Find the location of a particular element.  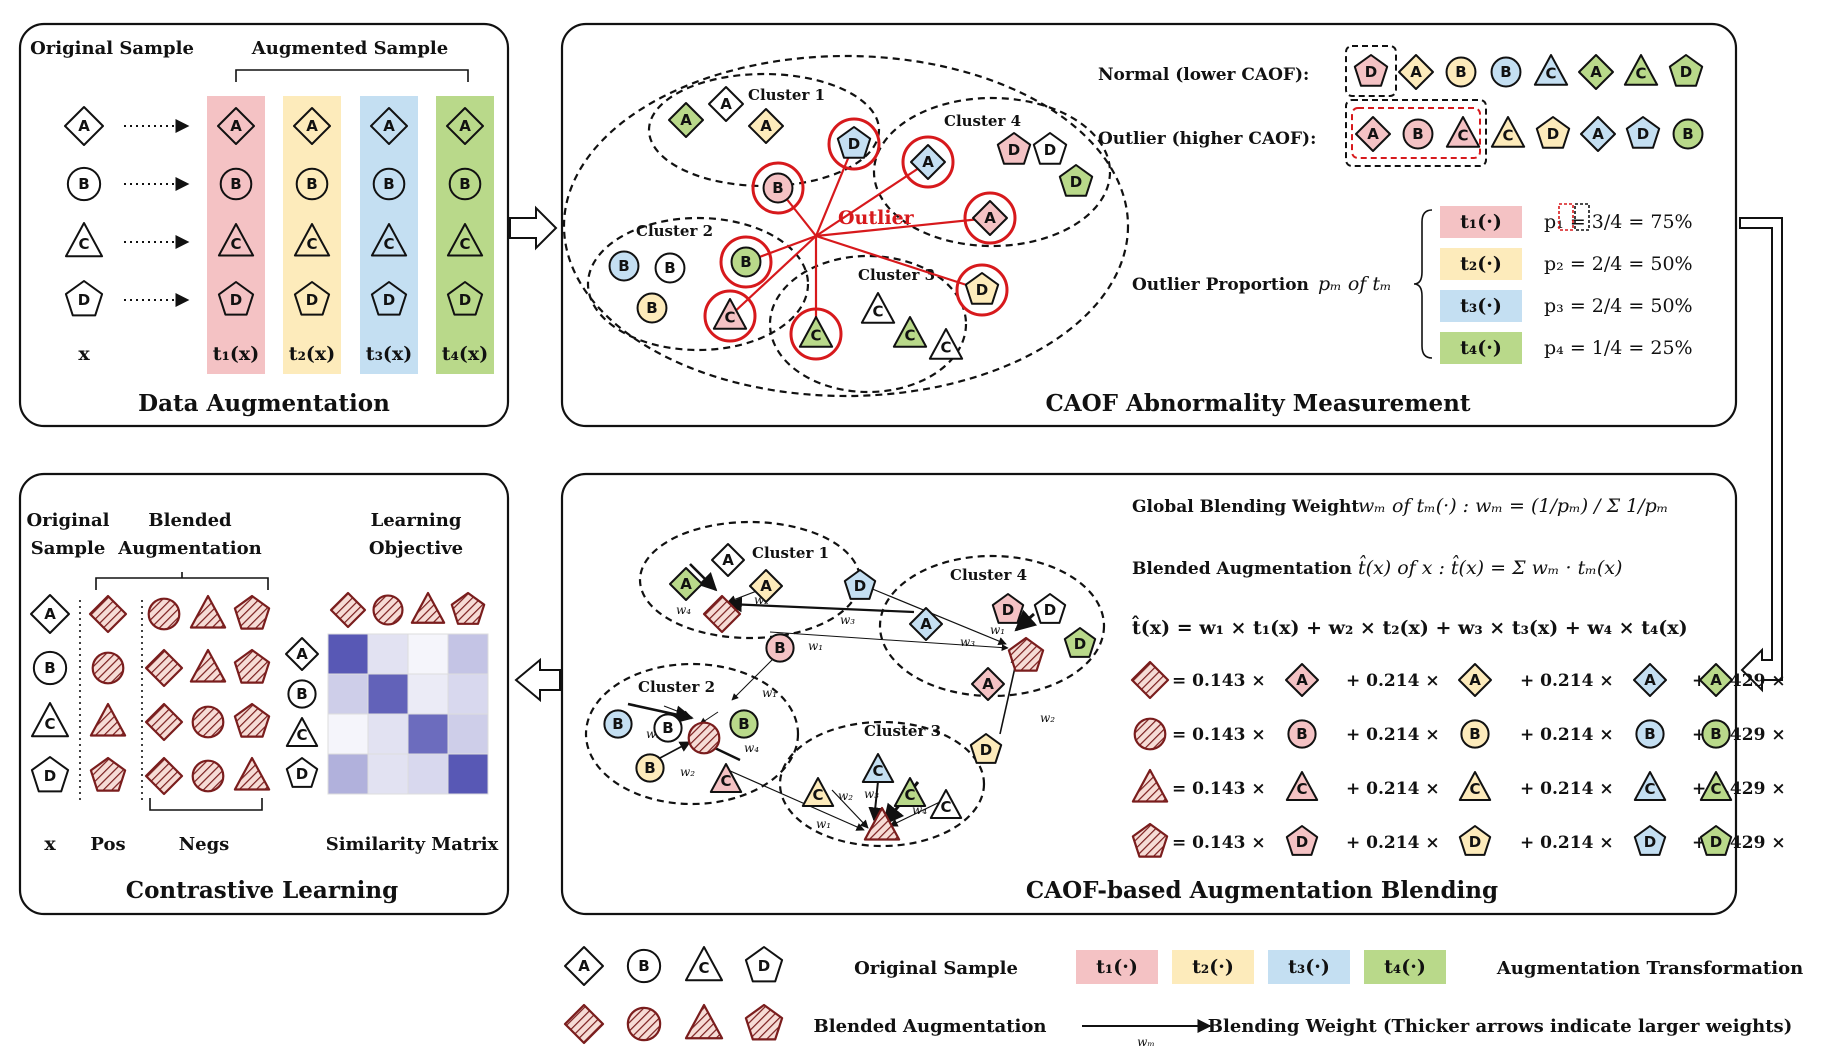

p3-sample-19: D is located at coordinates (986, 748).